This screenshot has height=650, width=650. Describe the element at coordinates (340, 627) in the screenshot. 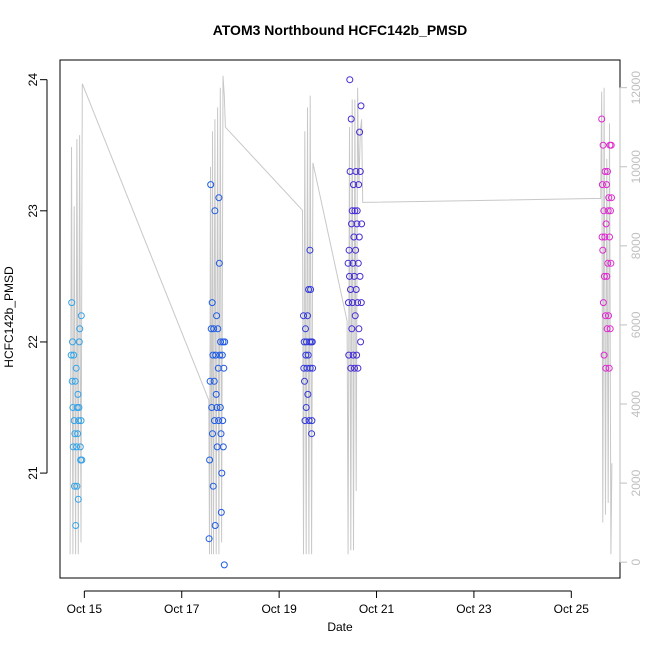

I see `x-axis-label: Date` at that location.